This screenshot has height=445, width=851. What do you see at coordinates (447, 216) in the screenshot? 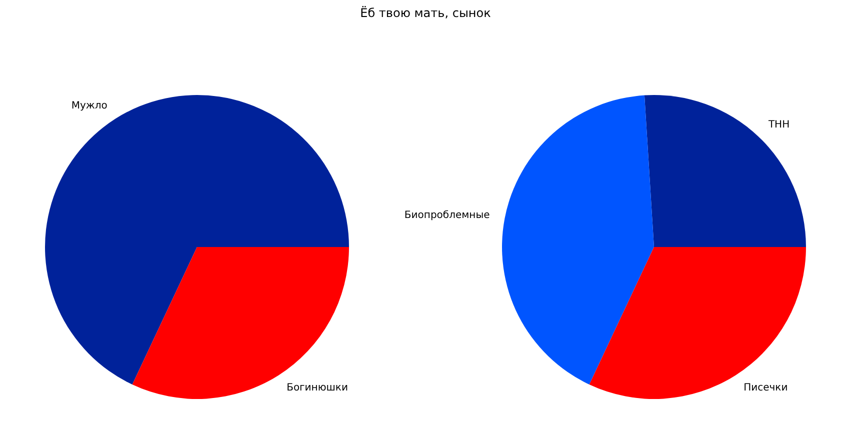
I see `slice-label: Биопроблемные` at bounding box center [447, 216].